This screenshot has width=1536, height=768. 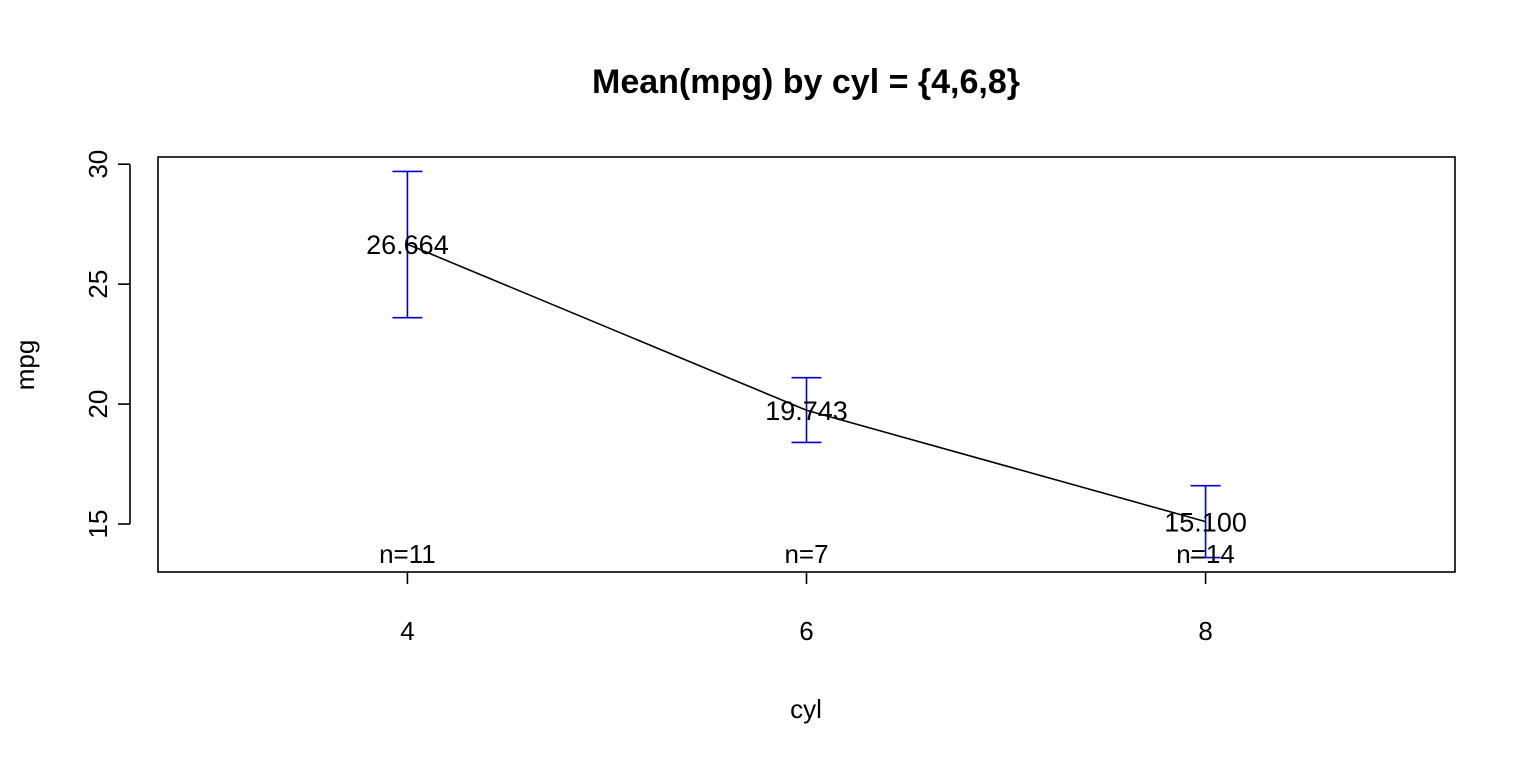 What do you see at coordinates (1205, 631) in the screenshot?
I see `x-tick-label-8: 8` at bounding box center [1205, 631].